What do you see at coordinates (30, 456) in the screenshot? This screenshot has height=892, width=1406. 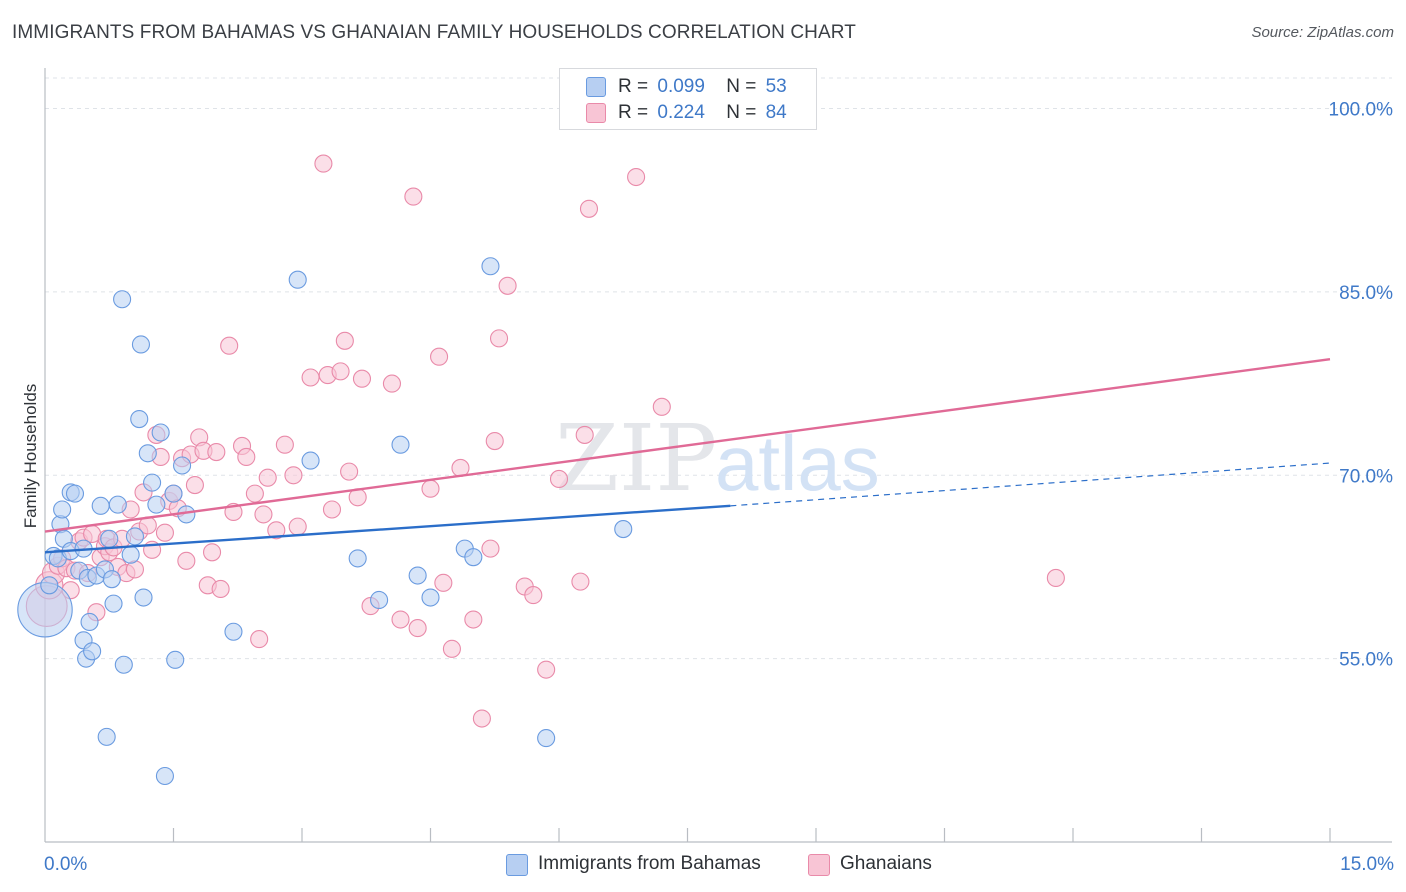 I see `y-axis-title: Family Households` at bounding box center [30, 456].